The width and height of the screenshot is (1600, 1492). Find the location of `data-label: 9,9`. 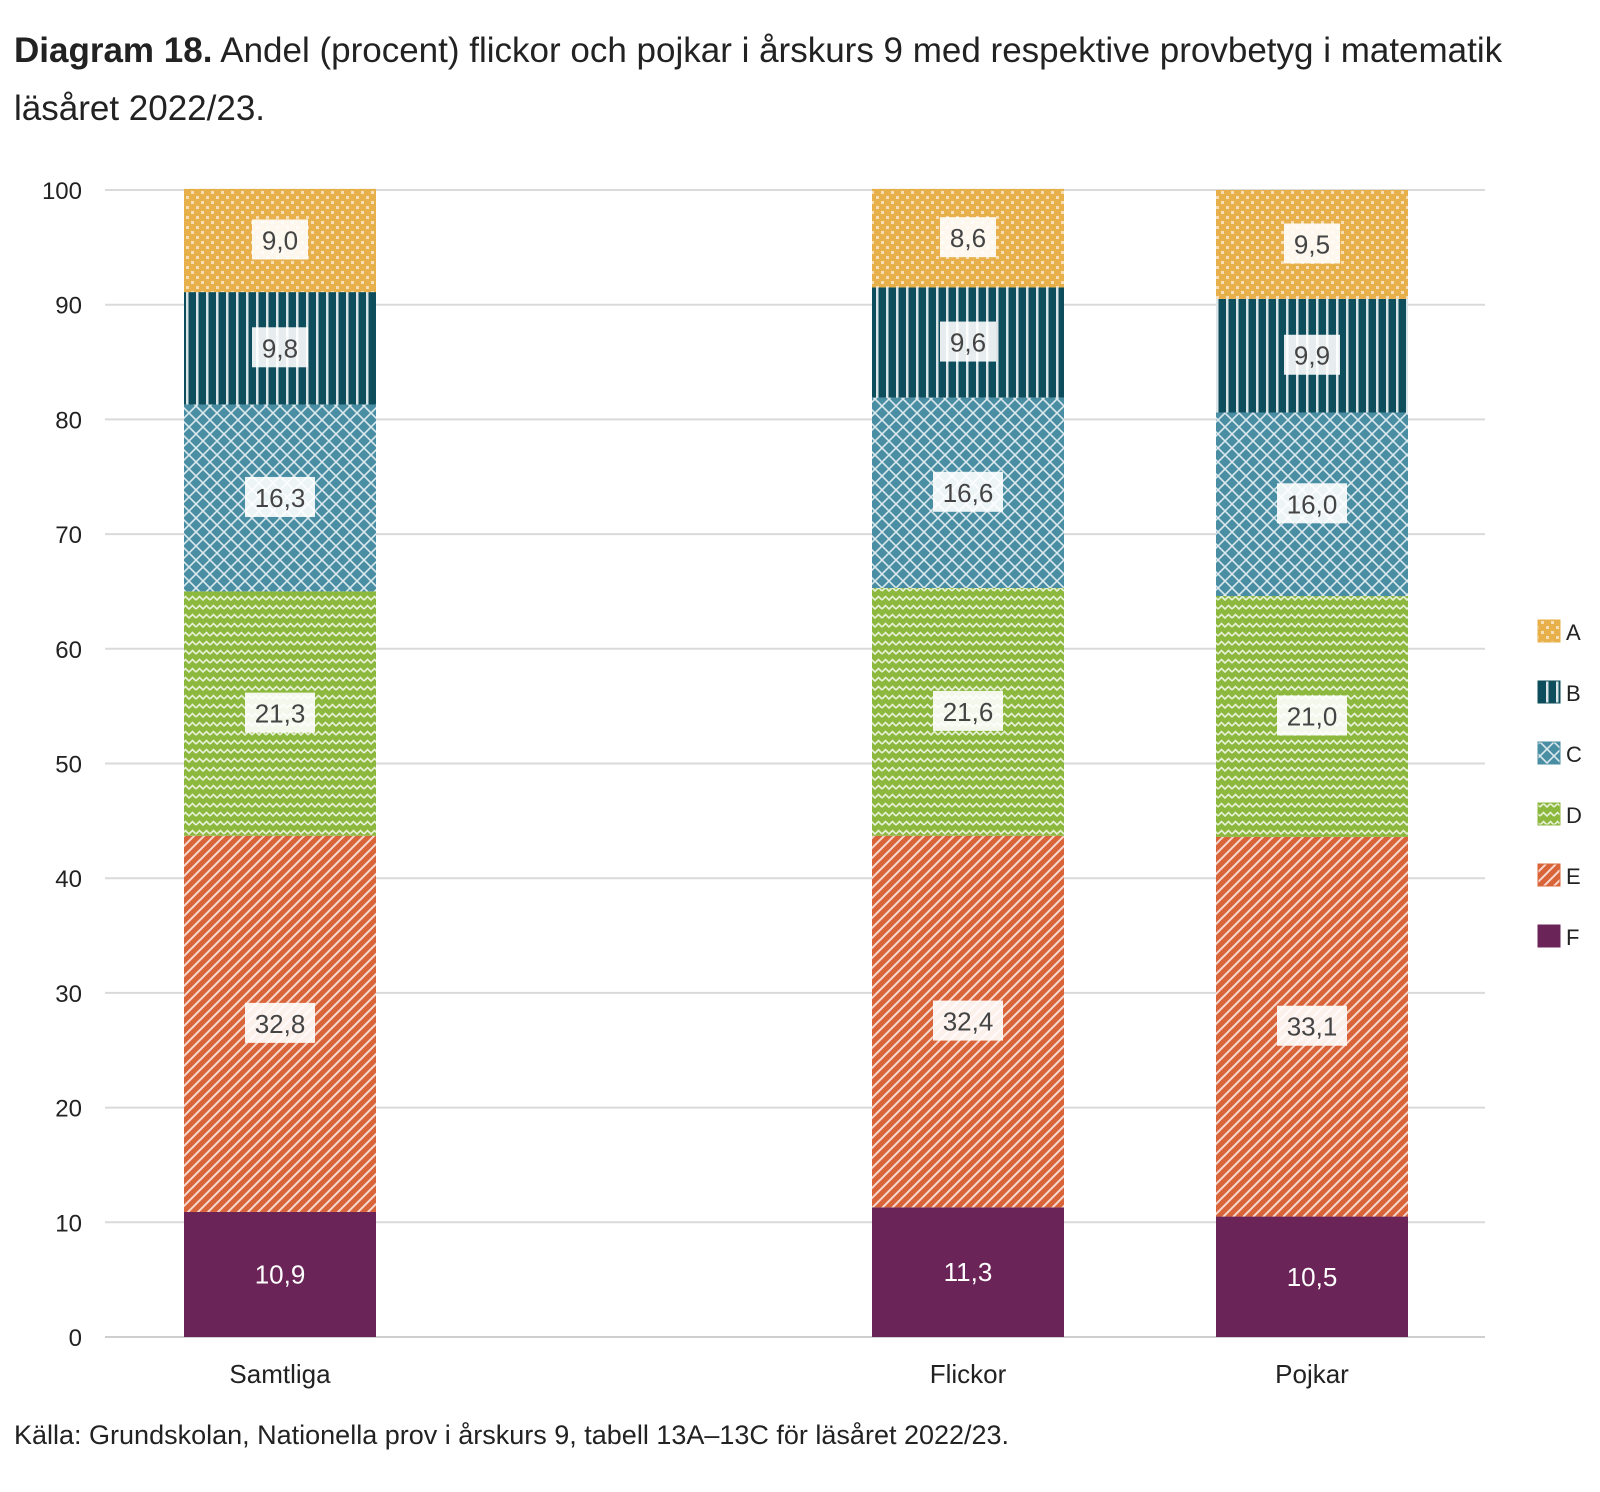

data-label: 9,9 is located at coordinates (1312, 356).